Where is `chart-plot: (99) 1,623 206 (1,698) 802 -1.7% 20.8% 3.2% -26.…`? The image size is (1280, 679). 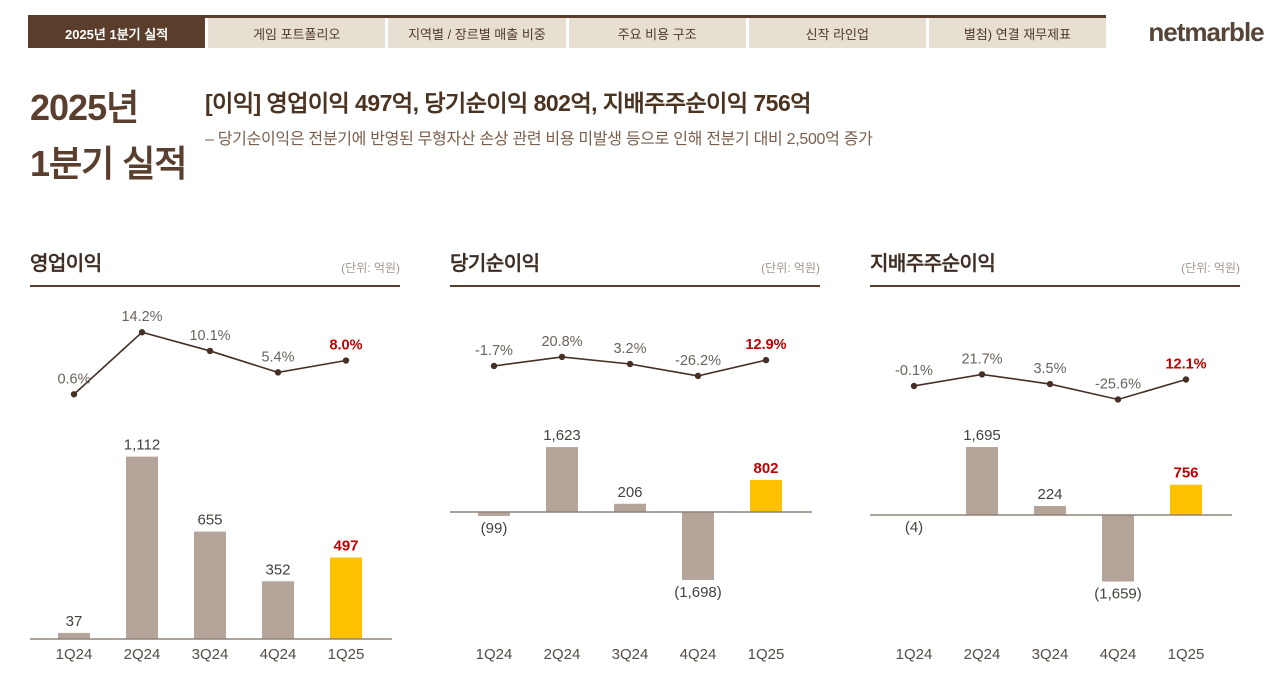 chart-plot: (99) 1,623 206 (1,698) 802 -1.7% 20.8% 3.2% -26.… is located at coordinates (631, 498).